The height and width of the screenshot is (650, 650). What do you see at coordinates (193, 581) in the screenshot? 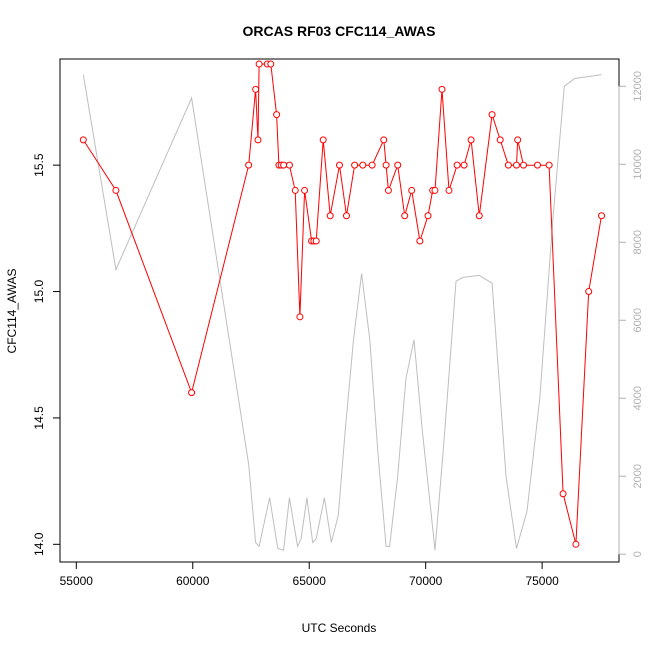
I see `x-tick-label: 60000` at bounding box center [193, 581].